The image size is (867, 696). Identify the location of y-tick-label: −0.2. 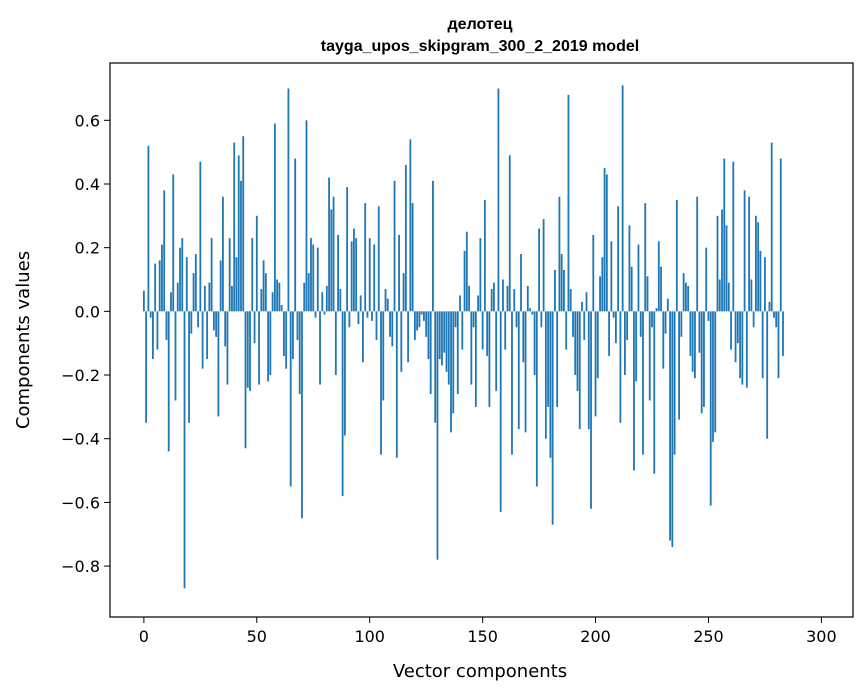
(80, 375).